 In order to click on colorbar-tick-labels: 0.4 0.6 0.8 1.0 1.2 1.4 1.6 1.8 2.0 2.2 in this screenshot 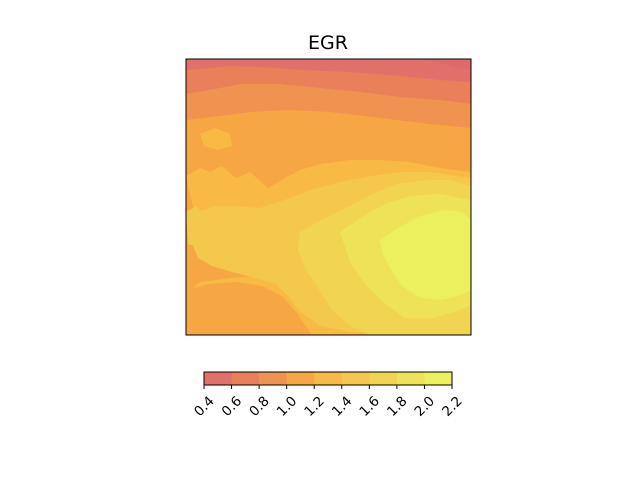, I will do `click(328, 406)`.